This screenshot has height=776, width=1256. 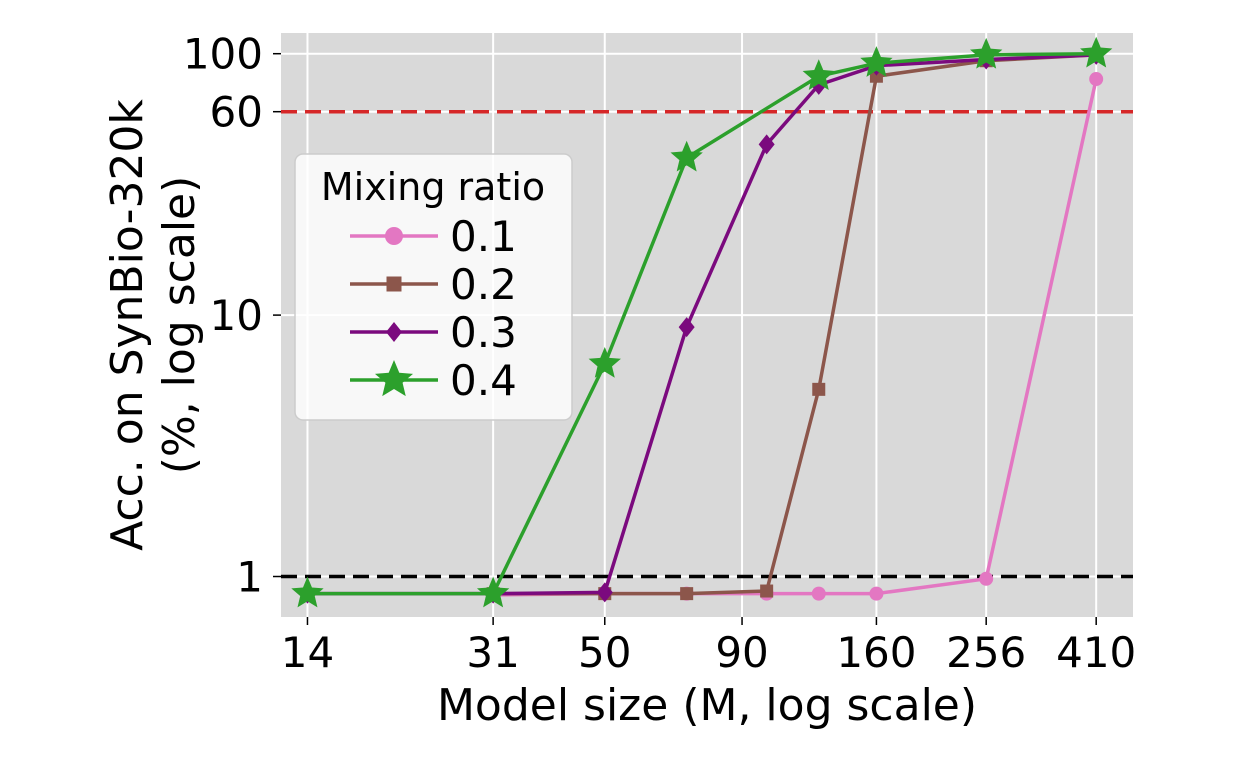 I want to click on y-axis-label: Acc. on SynBio-320k (%, log scale), so click(x=153, y=325).